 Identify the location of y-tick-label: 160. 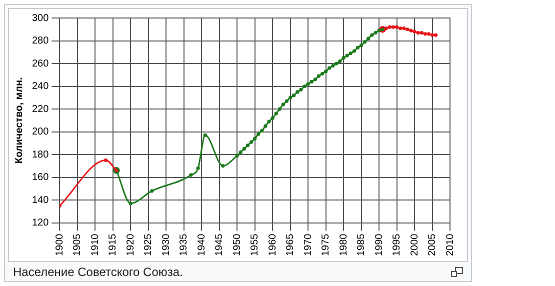
(41, 178).